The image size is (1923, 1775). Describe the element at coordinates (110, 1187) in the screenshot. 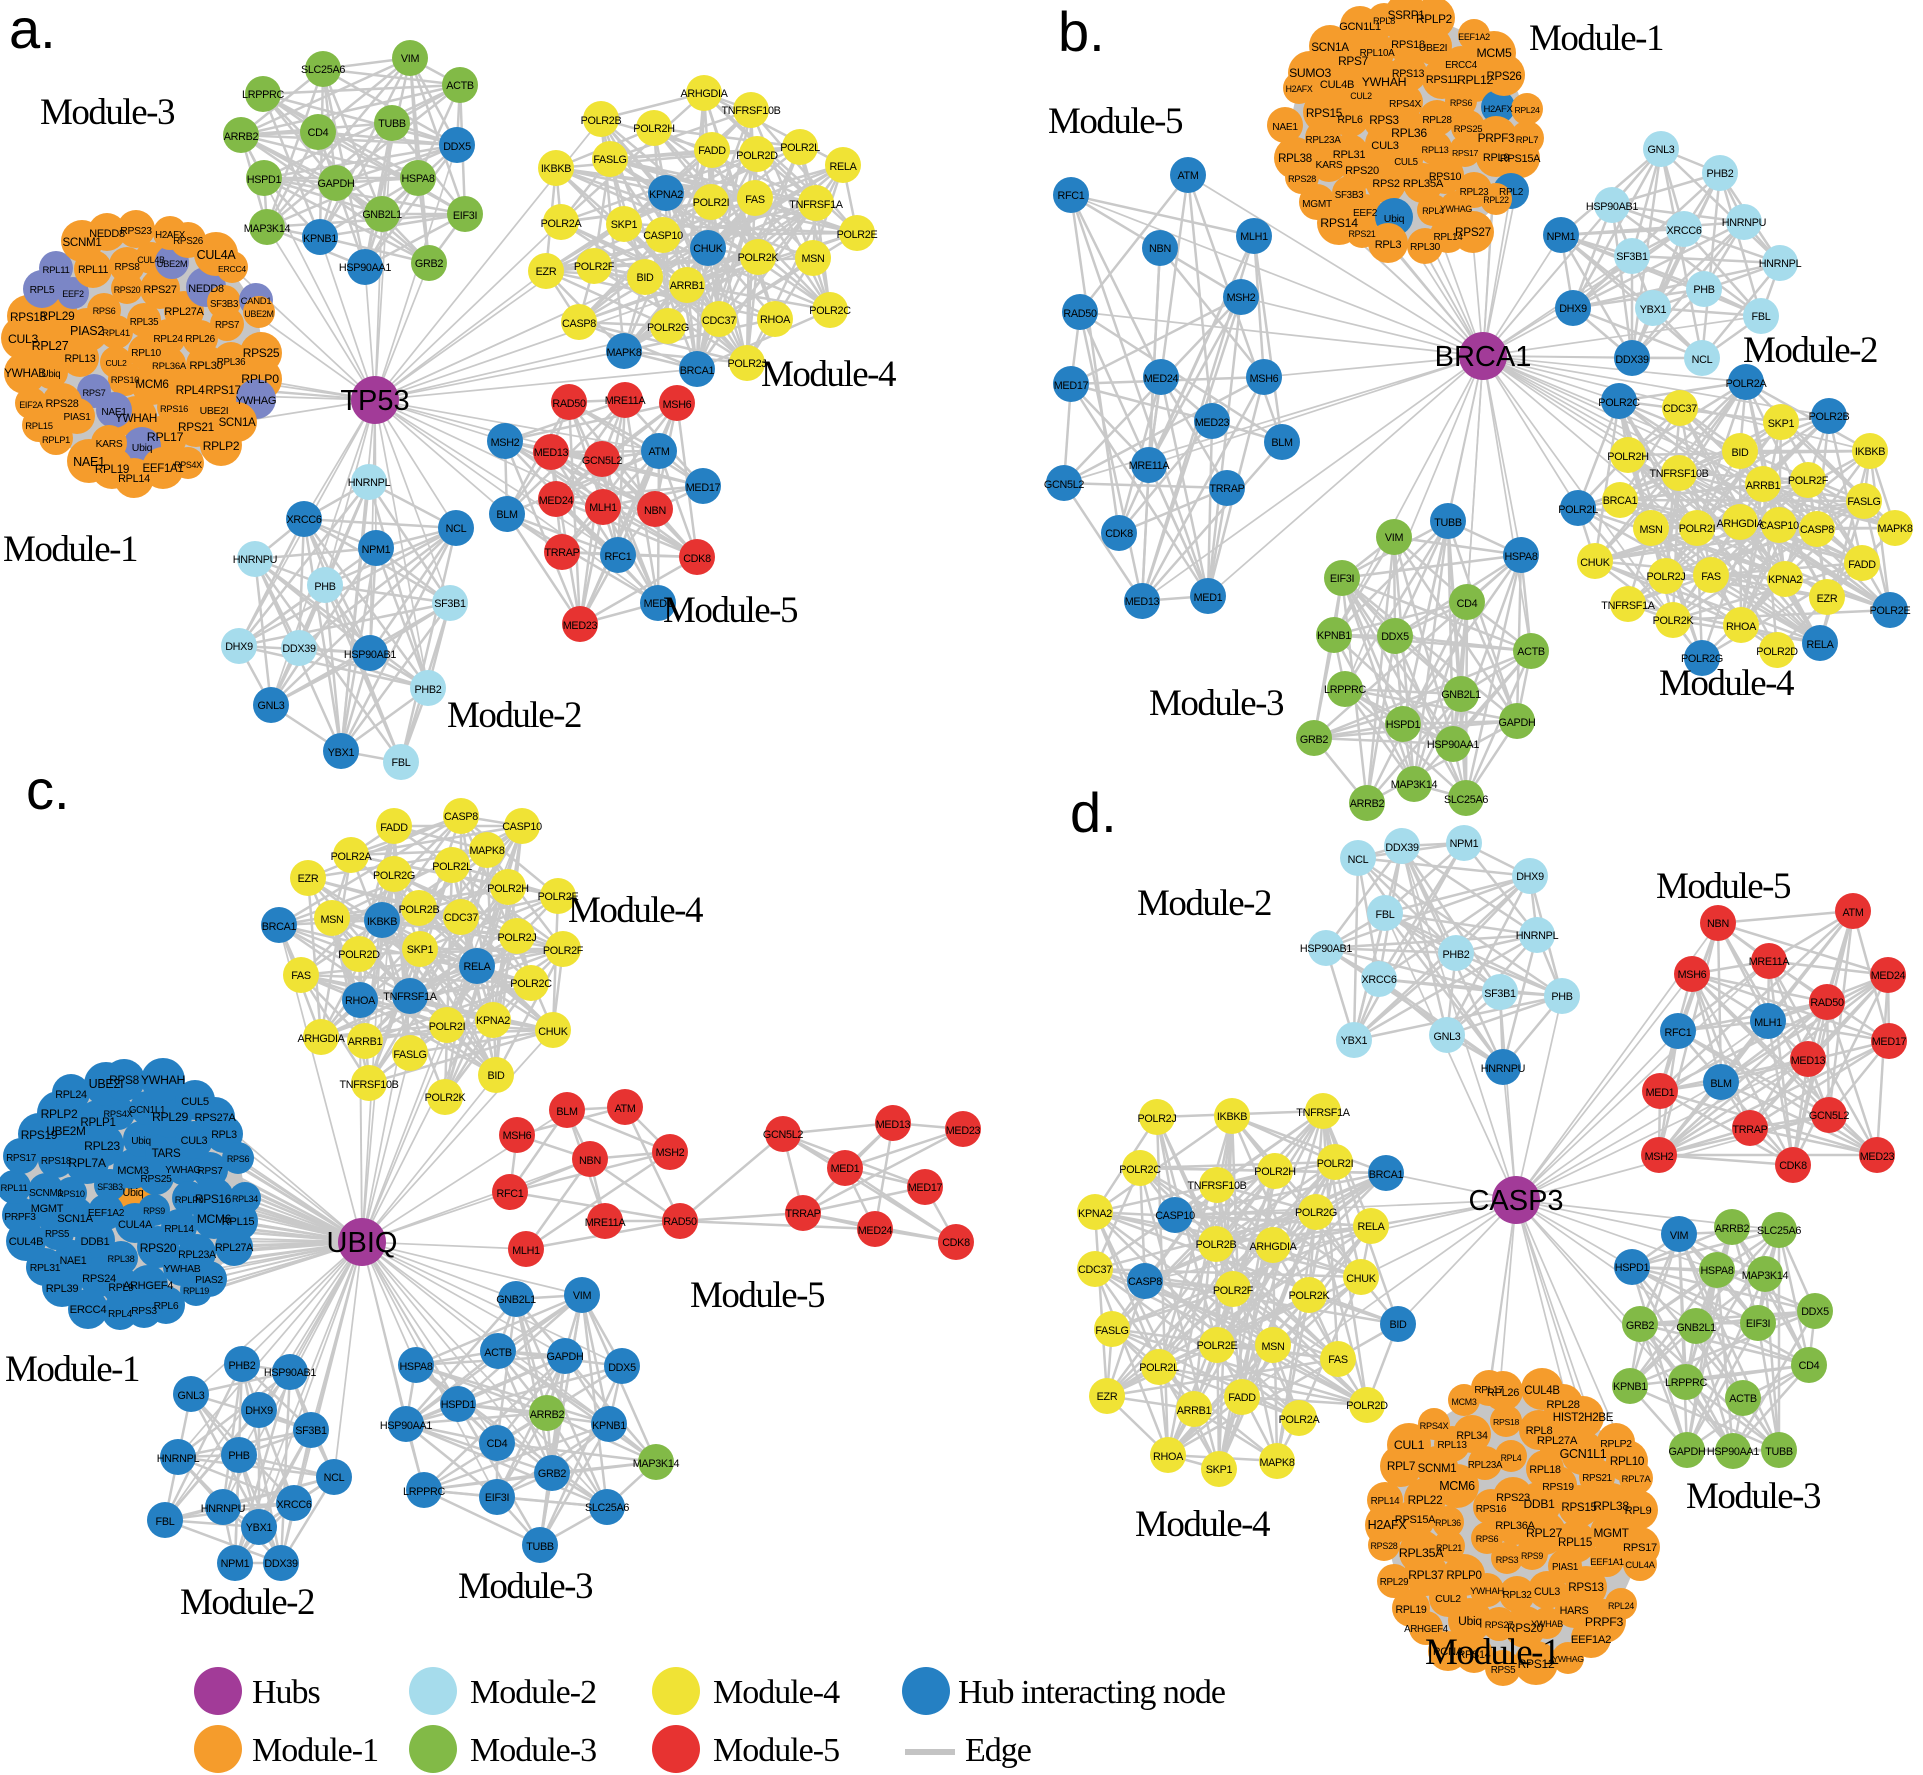

I see `svg-text: SF3B3` at that location.